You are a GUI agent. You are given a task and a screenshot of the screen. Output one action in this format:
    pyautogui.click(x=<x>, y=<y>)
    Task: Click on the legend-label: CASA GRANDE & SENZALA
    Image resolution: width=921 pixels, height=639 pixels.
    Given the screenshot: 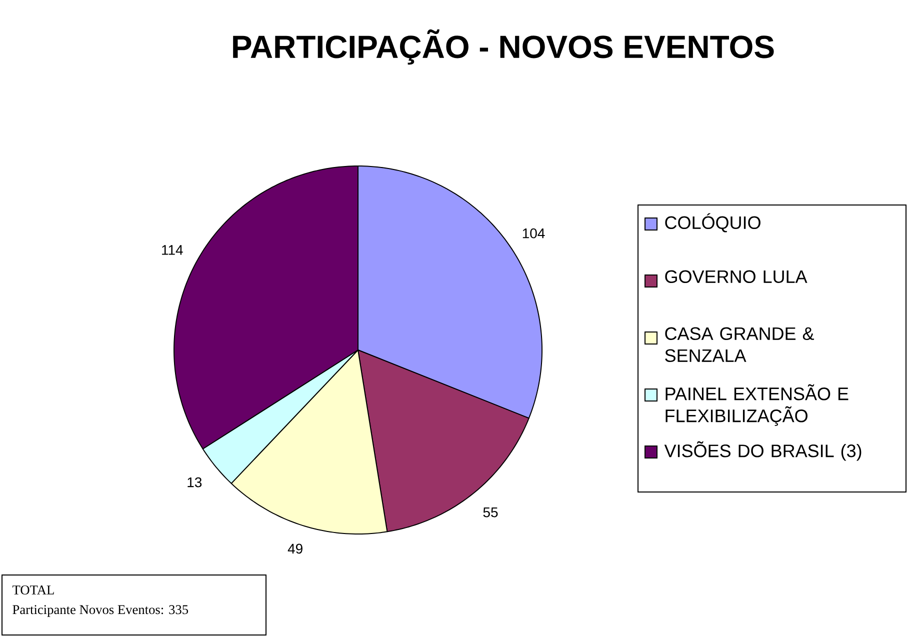 What is the action you would take?
    pyautogui.click(x=739, y=344)
    